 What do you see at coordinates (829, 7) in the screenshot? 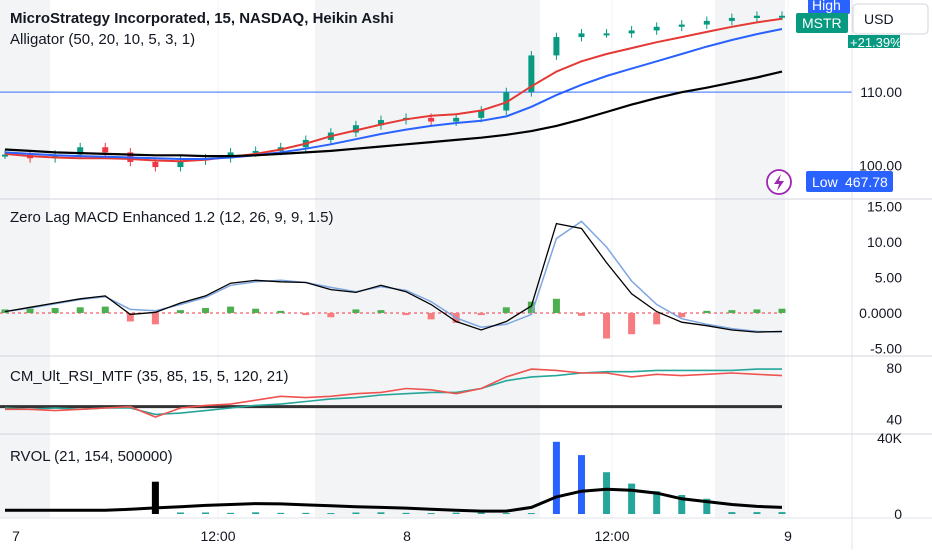
I see `high-badge: High` at bounding box center [829, 7].